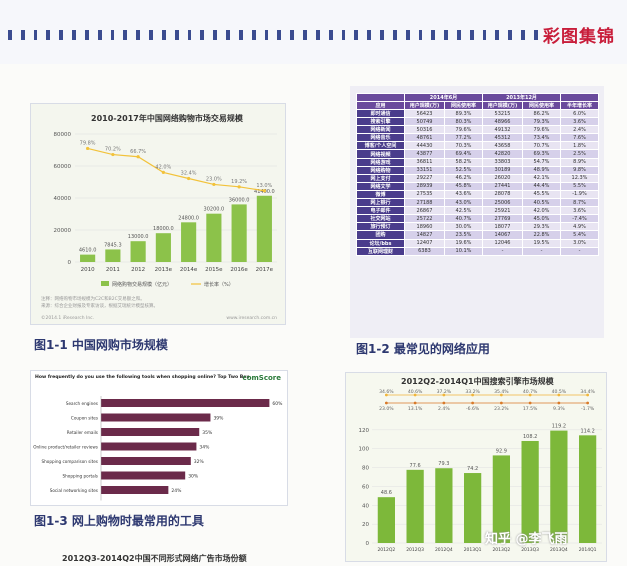 This screenshot has height=566, width=627. Describe the element at coordinates (502, 203) in the screenshot. I see `table-cell: 25006` at that location.